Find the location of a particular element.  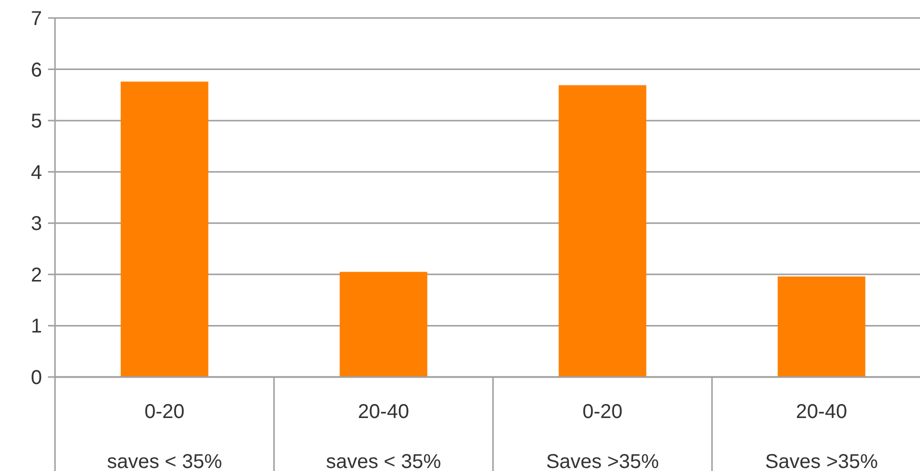

category-label: 20-40 Saves >35% is located at coordinates (821, 436).